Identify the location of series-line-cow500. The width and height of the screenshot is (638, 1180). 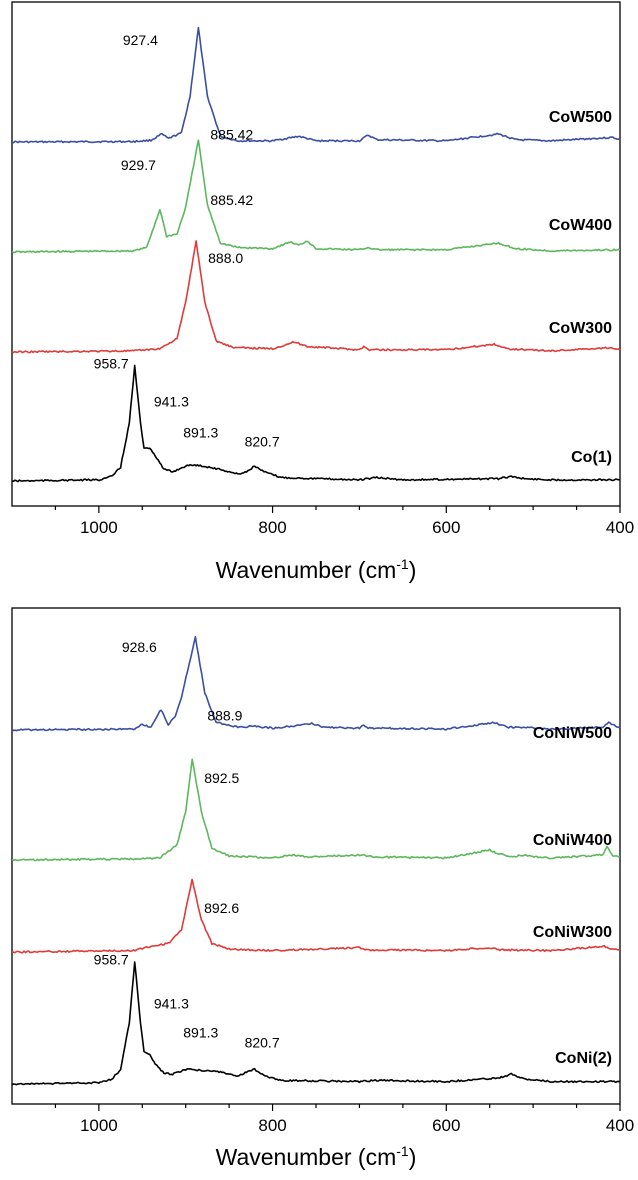
(316, 85).